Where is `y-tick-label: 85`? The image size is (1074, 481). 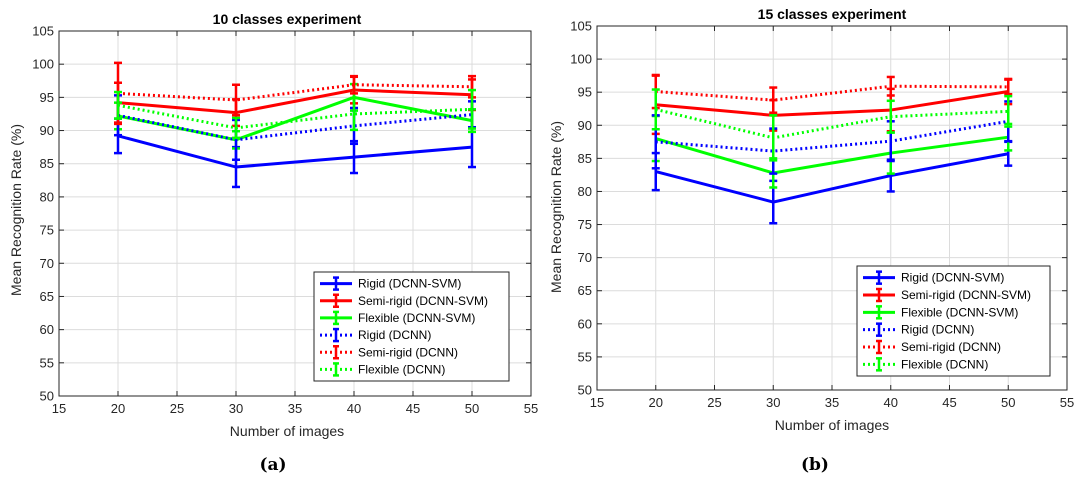
y-tick-label: 85 is located at coordinates (47, 163).